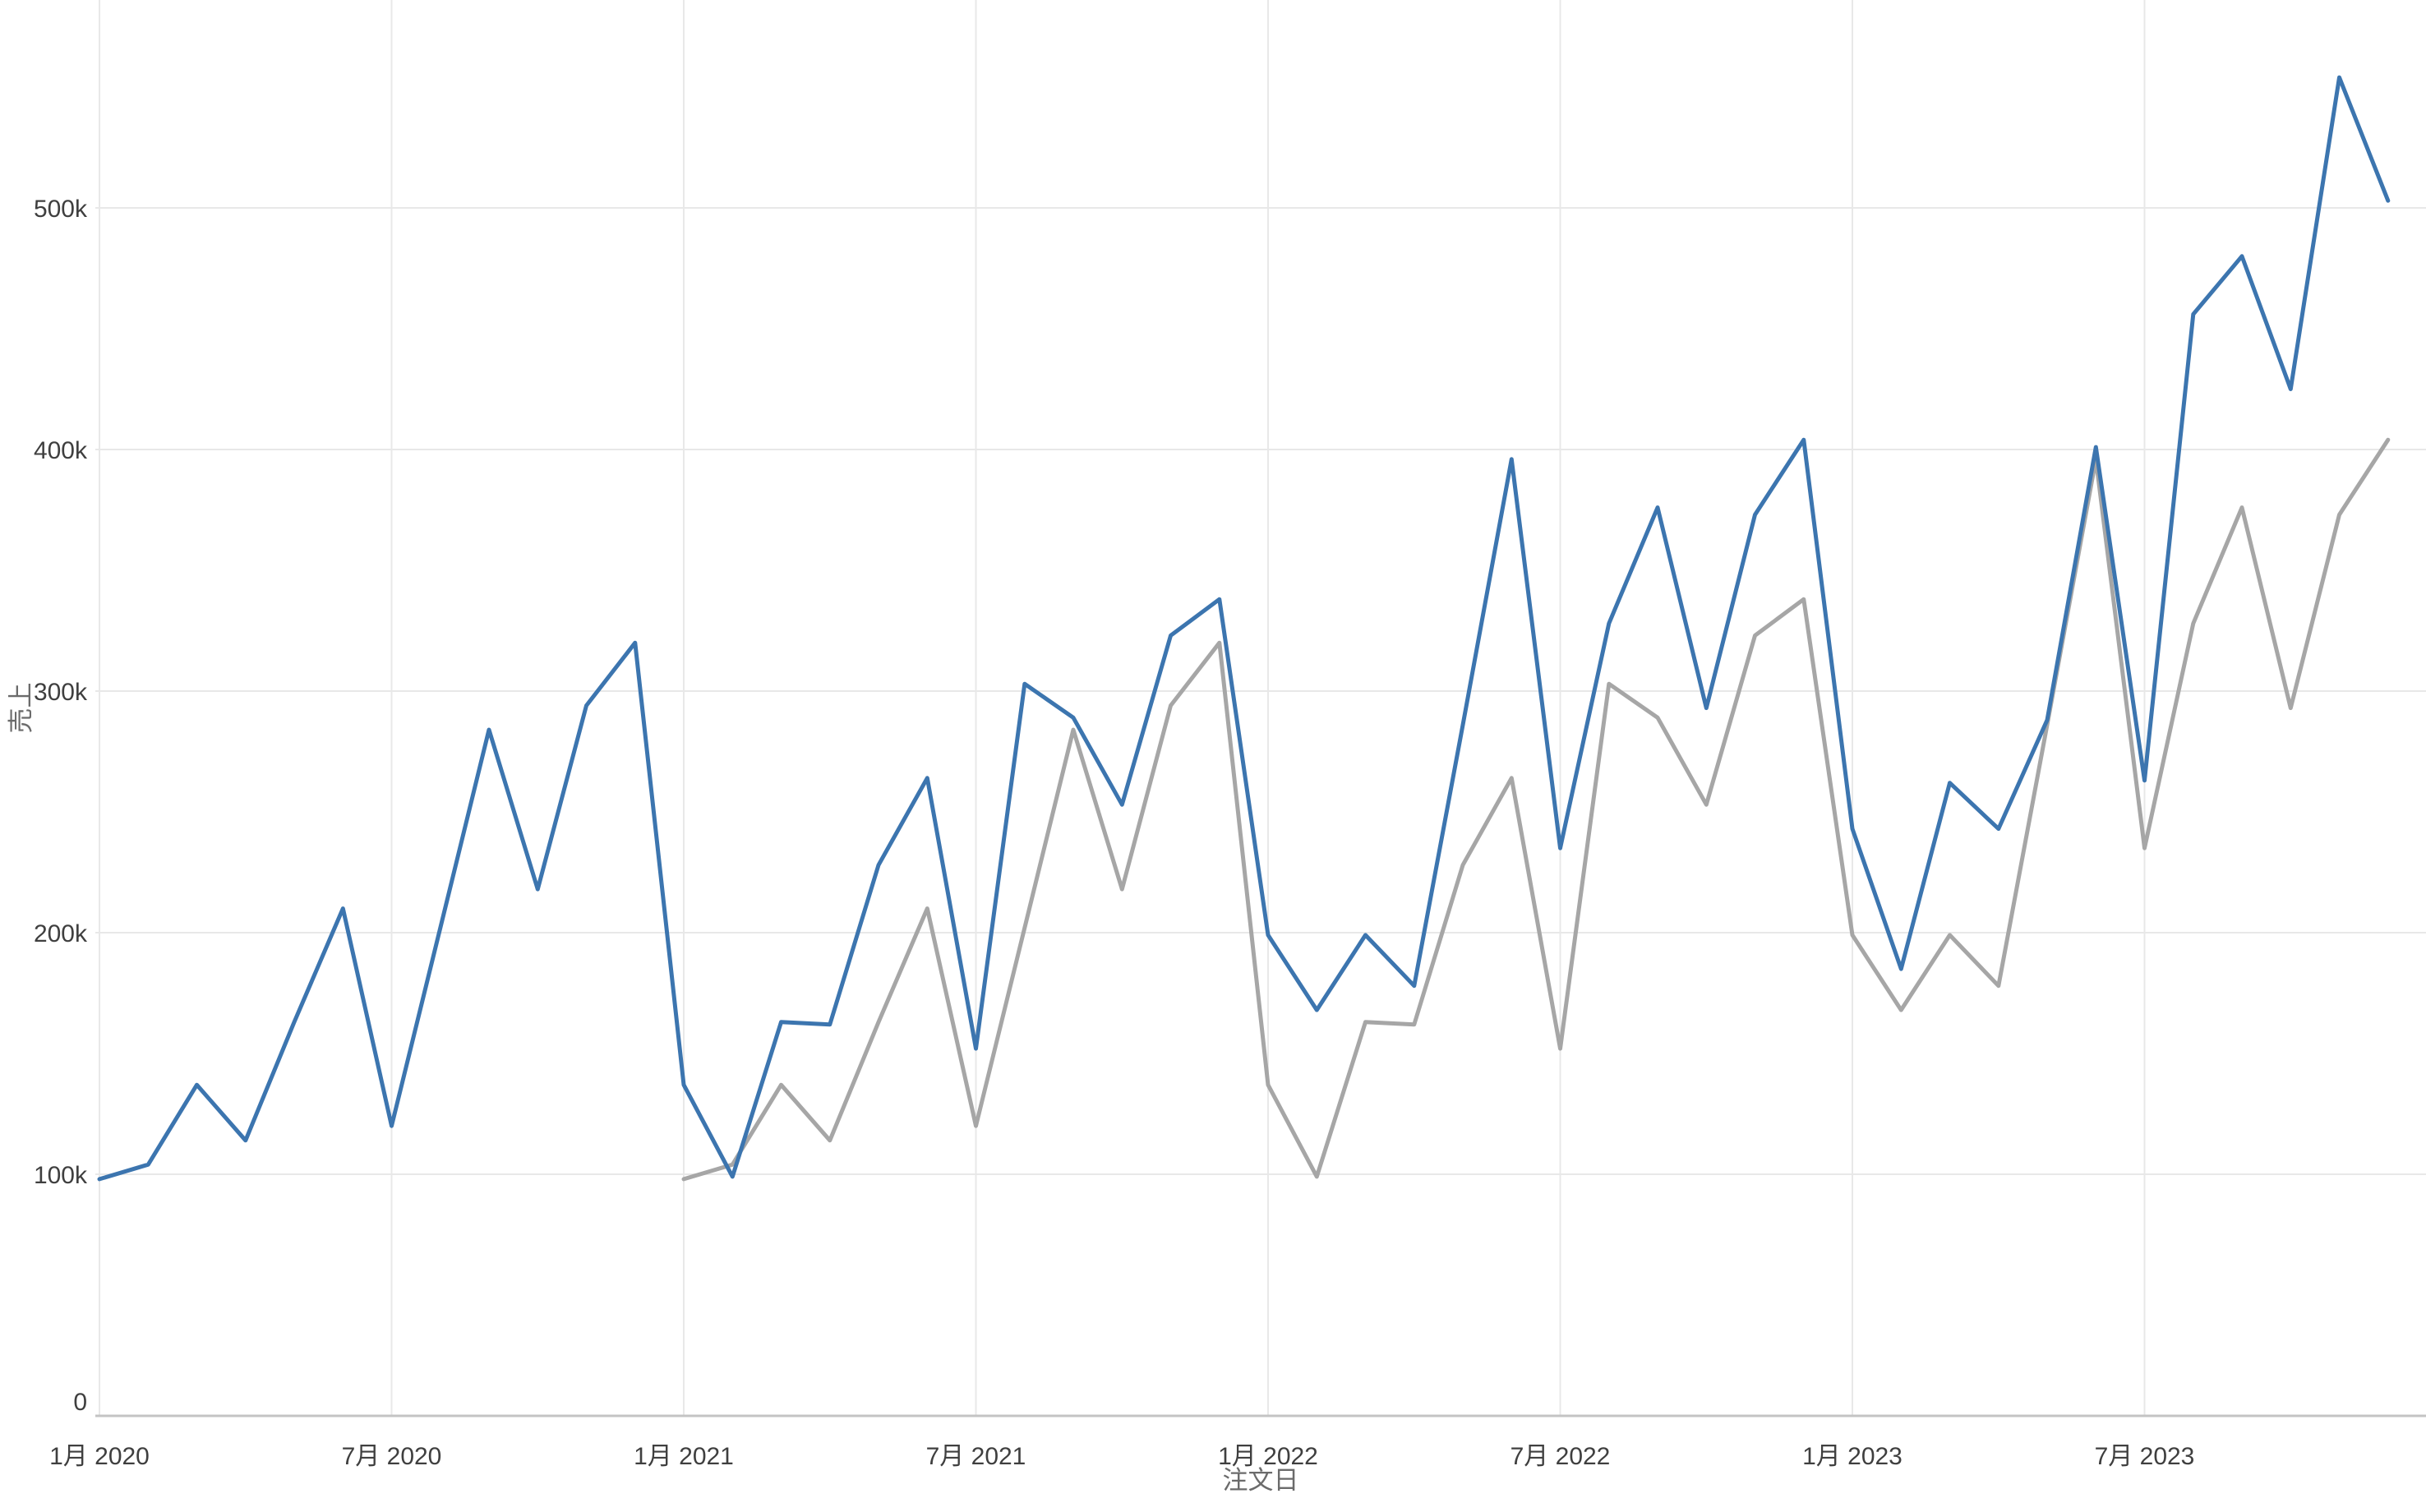  Describe the element at coordinates (21, 708) in the screenshot. I see `y-axis-title: 売上` at that location.